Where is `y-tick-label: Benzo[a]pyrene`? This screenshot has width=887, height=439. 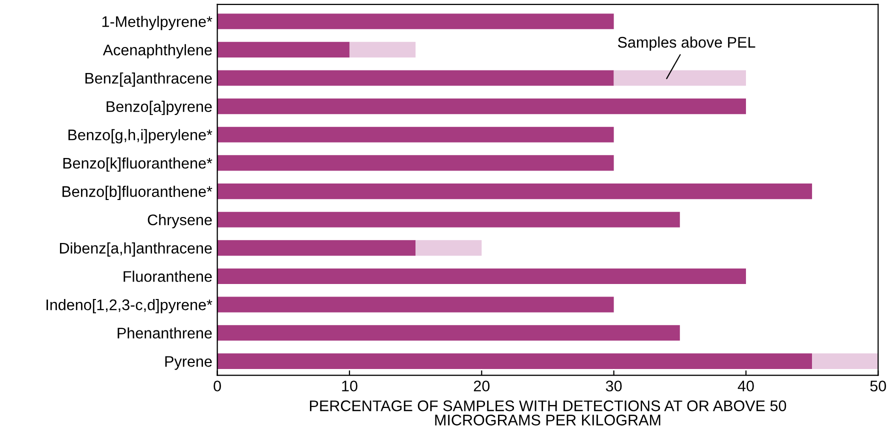
y-tick-label: Benzo[a]pyrene is located at coordinates (159, 108).